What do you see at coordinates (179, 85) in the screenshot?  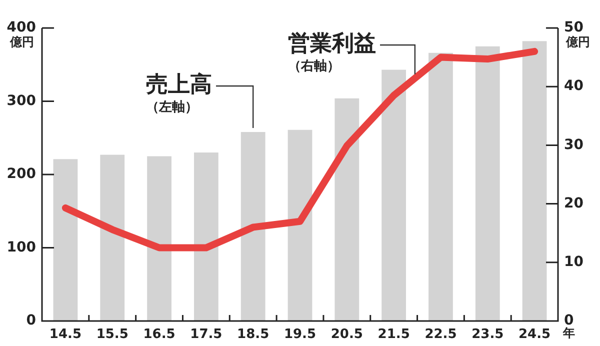 I see `text: 売上高` at bounding box center [179, 85].